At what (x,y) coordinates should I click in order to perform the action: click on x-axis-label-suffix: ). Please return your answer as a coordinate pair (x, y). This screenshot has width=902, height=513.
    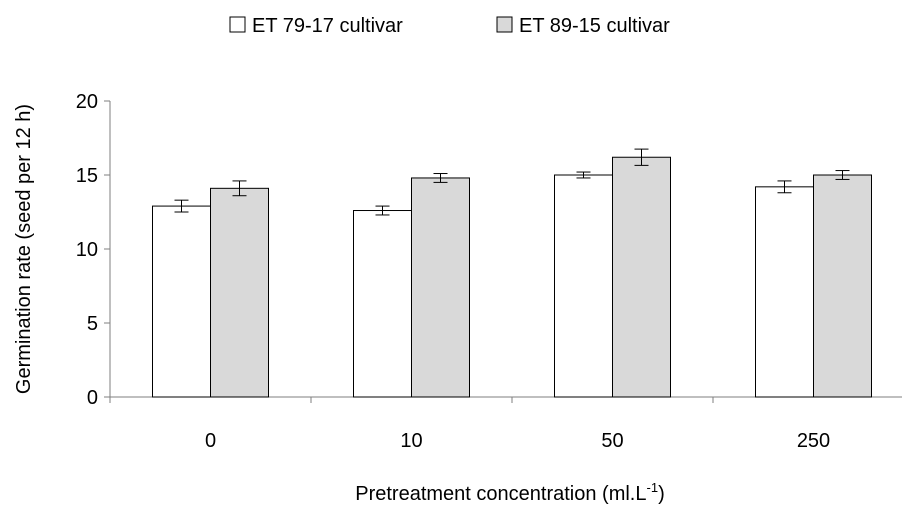
    Looking at the image, I should click on (661, 494).